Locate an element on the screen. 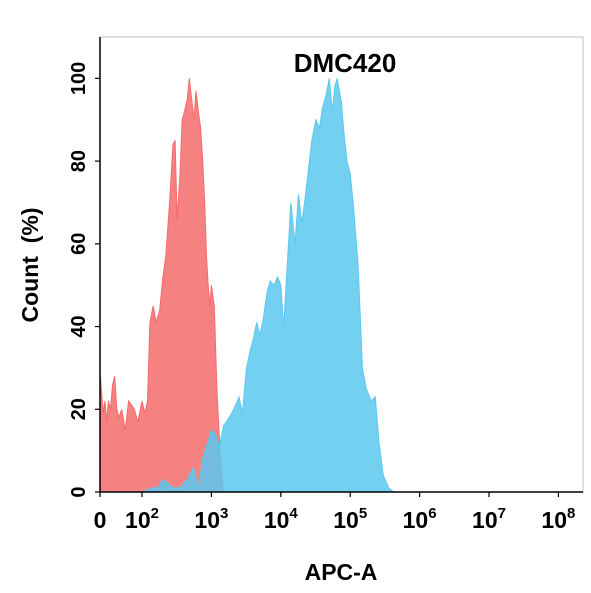  x-axis-title: APC-A is located at coordinates (341, 572).